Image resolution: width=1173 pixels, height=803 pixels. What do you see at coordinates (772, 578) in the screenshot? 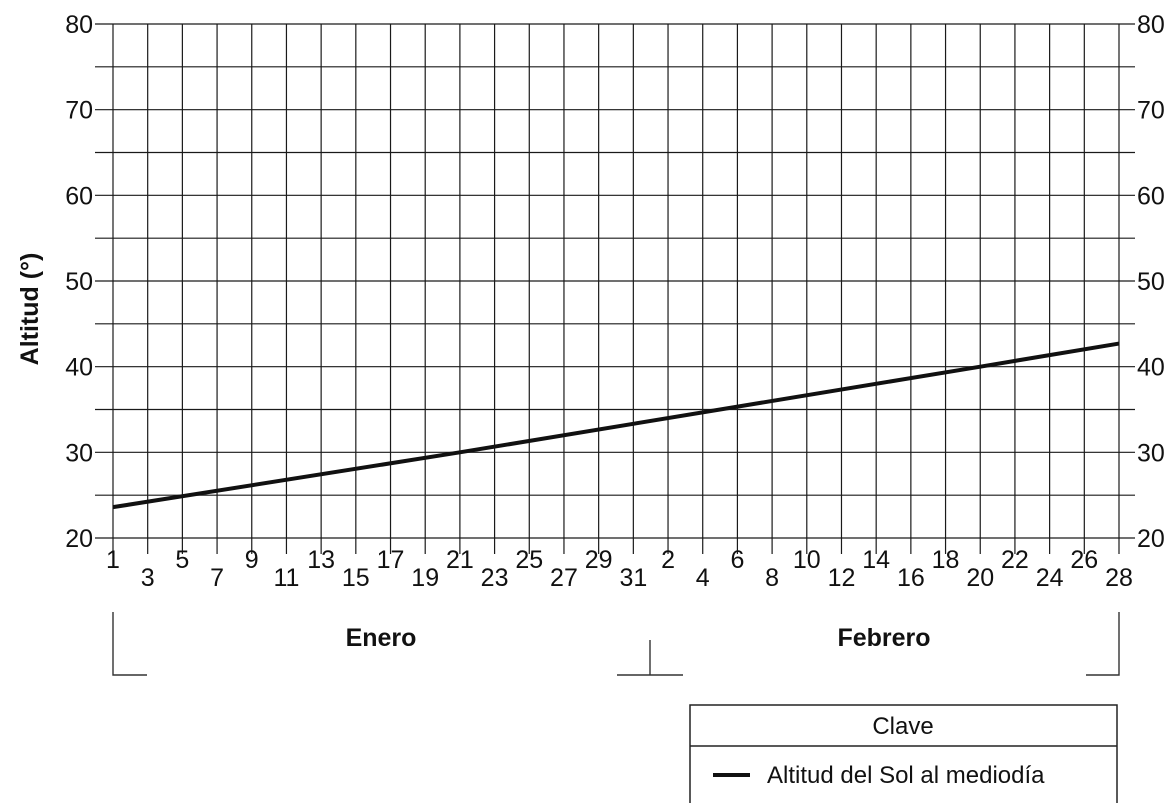
I see `x-tick-label: 8` at bounding box center [772, 578].